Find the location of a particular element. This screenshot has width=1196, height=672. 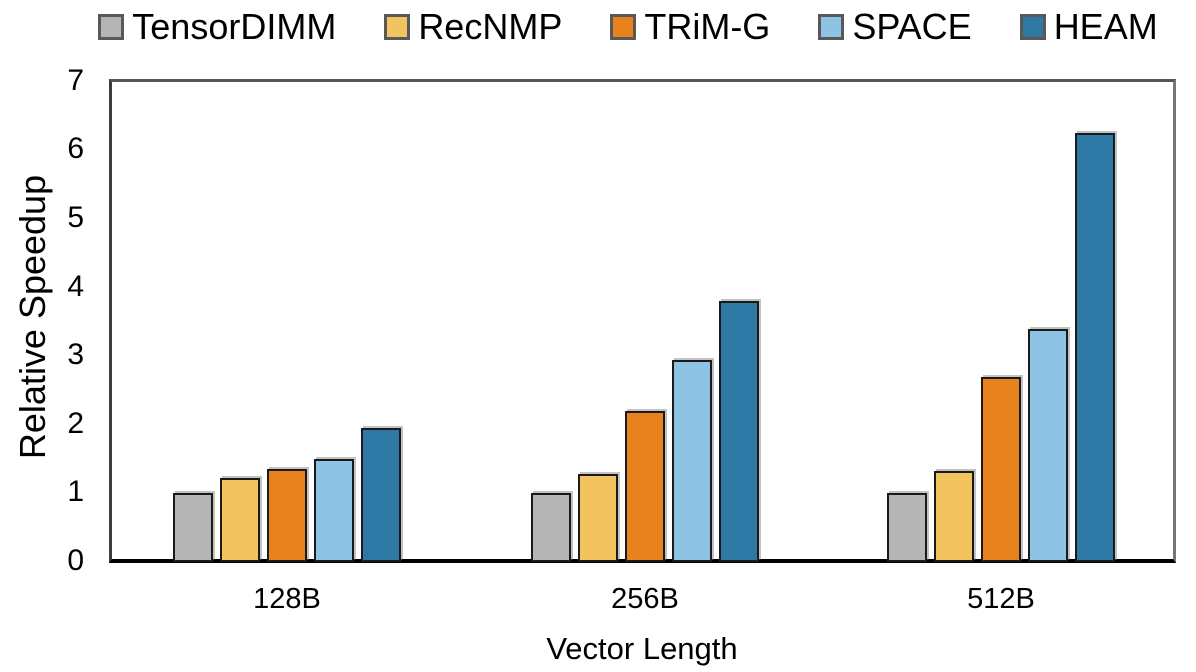

bar-trim-g-512b is located at coordinates (1001, 469).